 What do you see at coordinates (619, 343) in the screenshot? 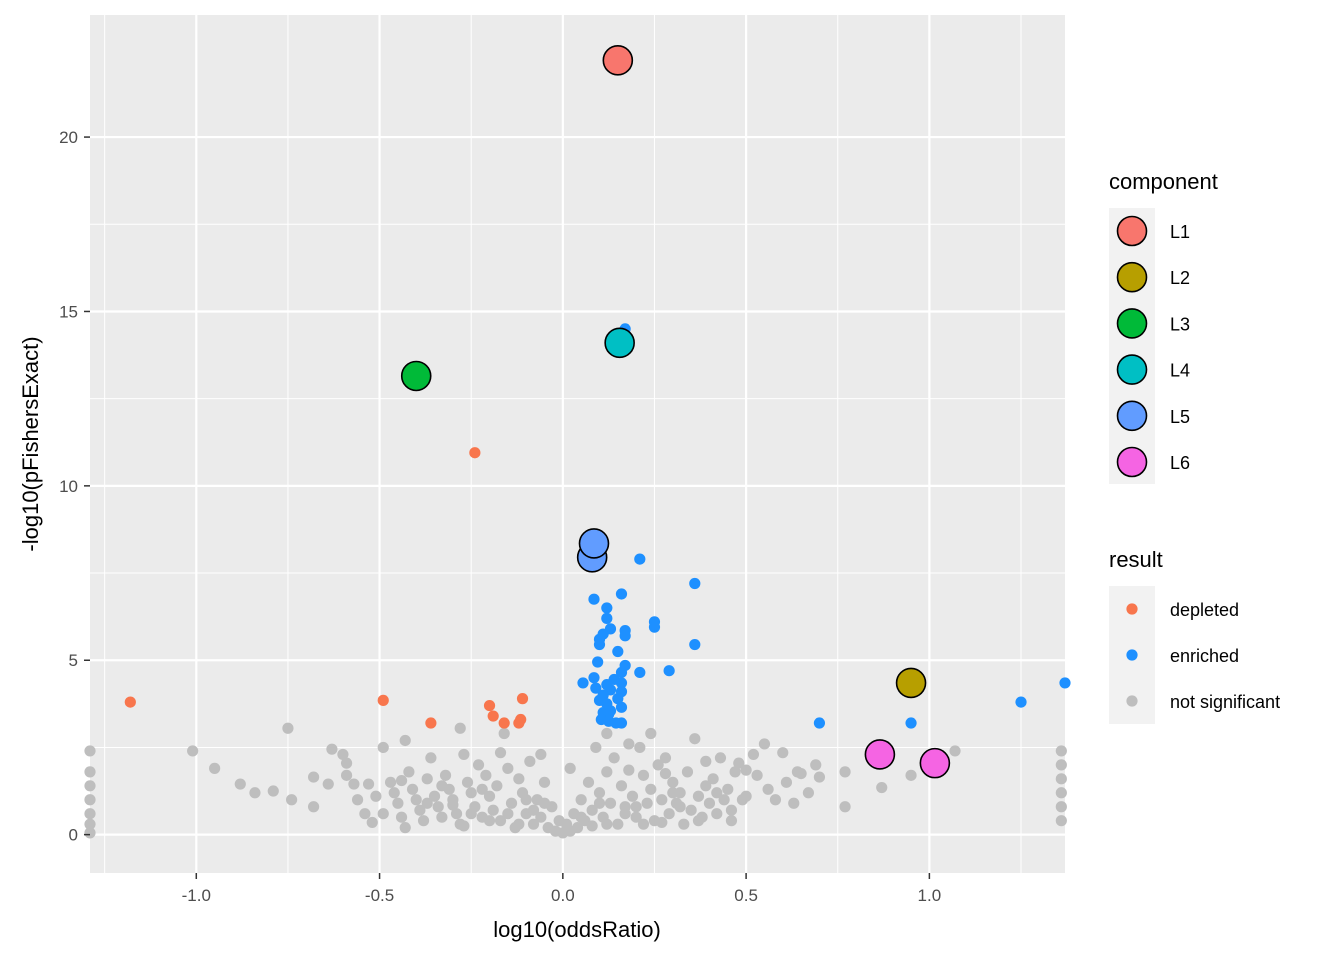
I see `component-point-l4` at bounding box center [619, 343].